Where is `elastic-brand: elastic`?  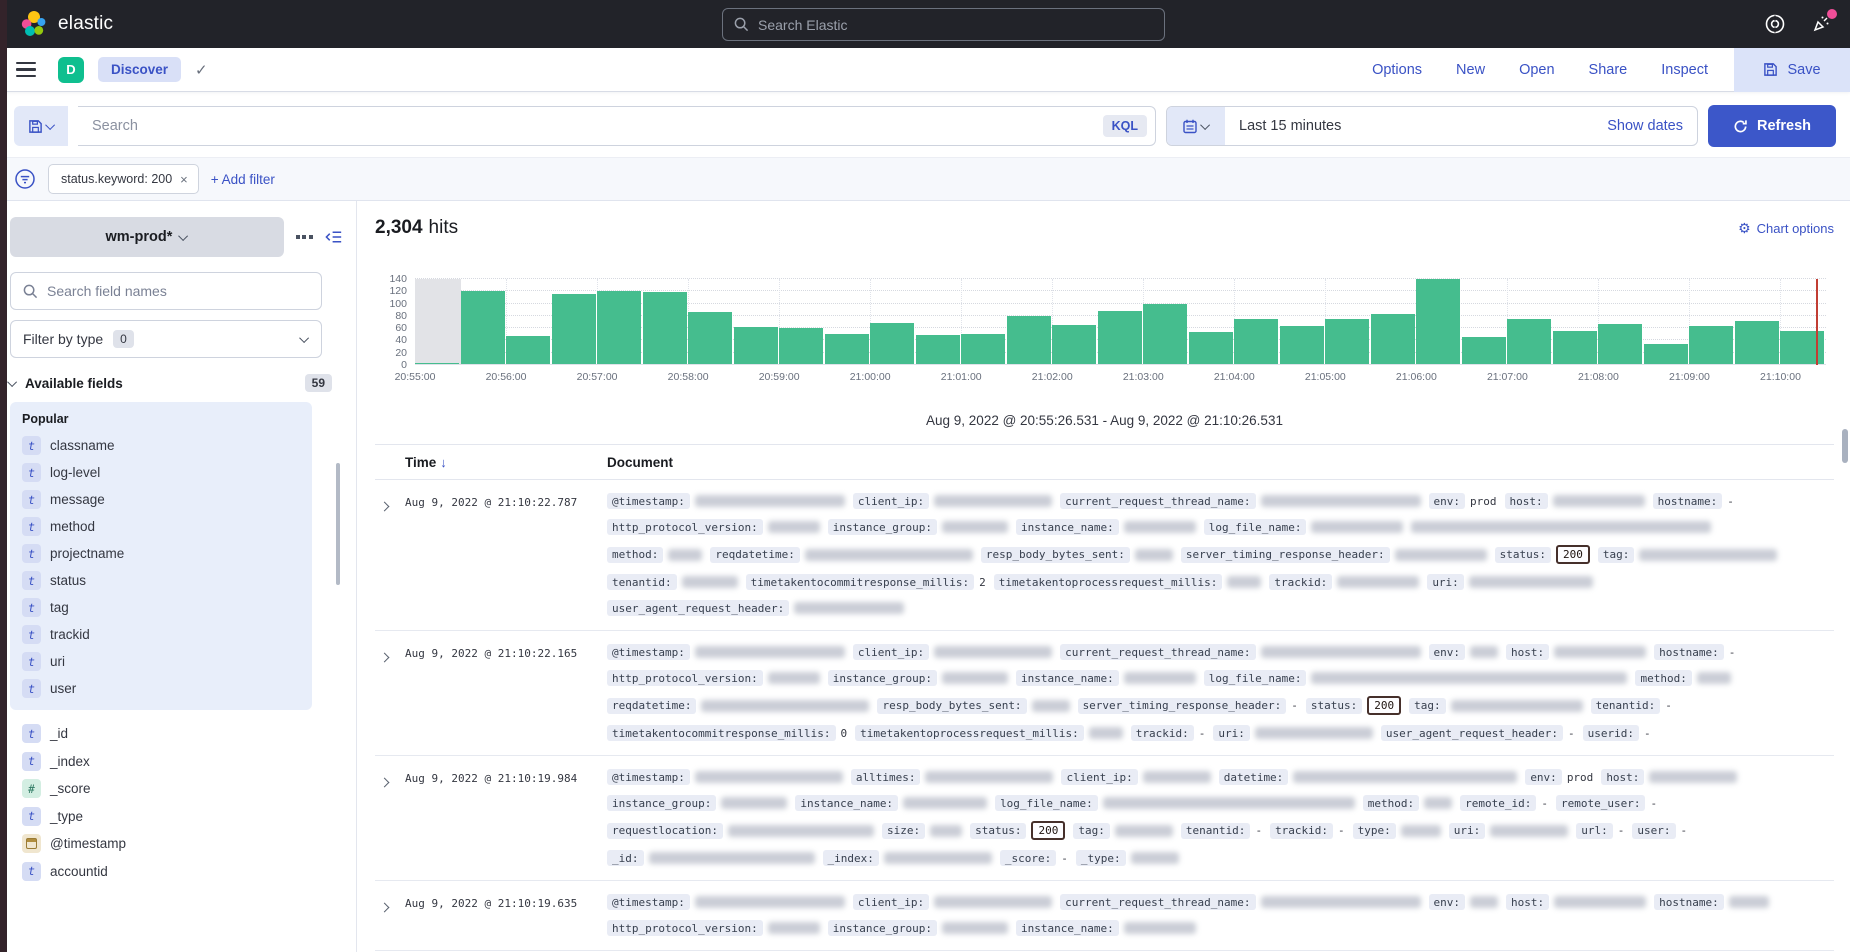
elastic-brand: elastic is located at coordinates (66, 24).